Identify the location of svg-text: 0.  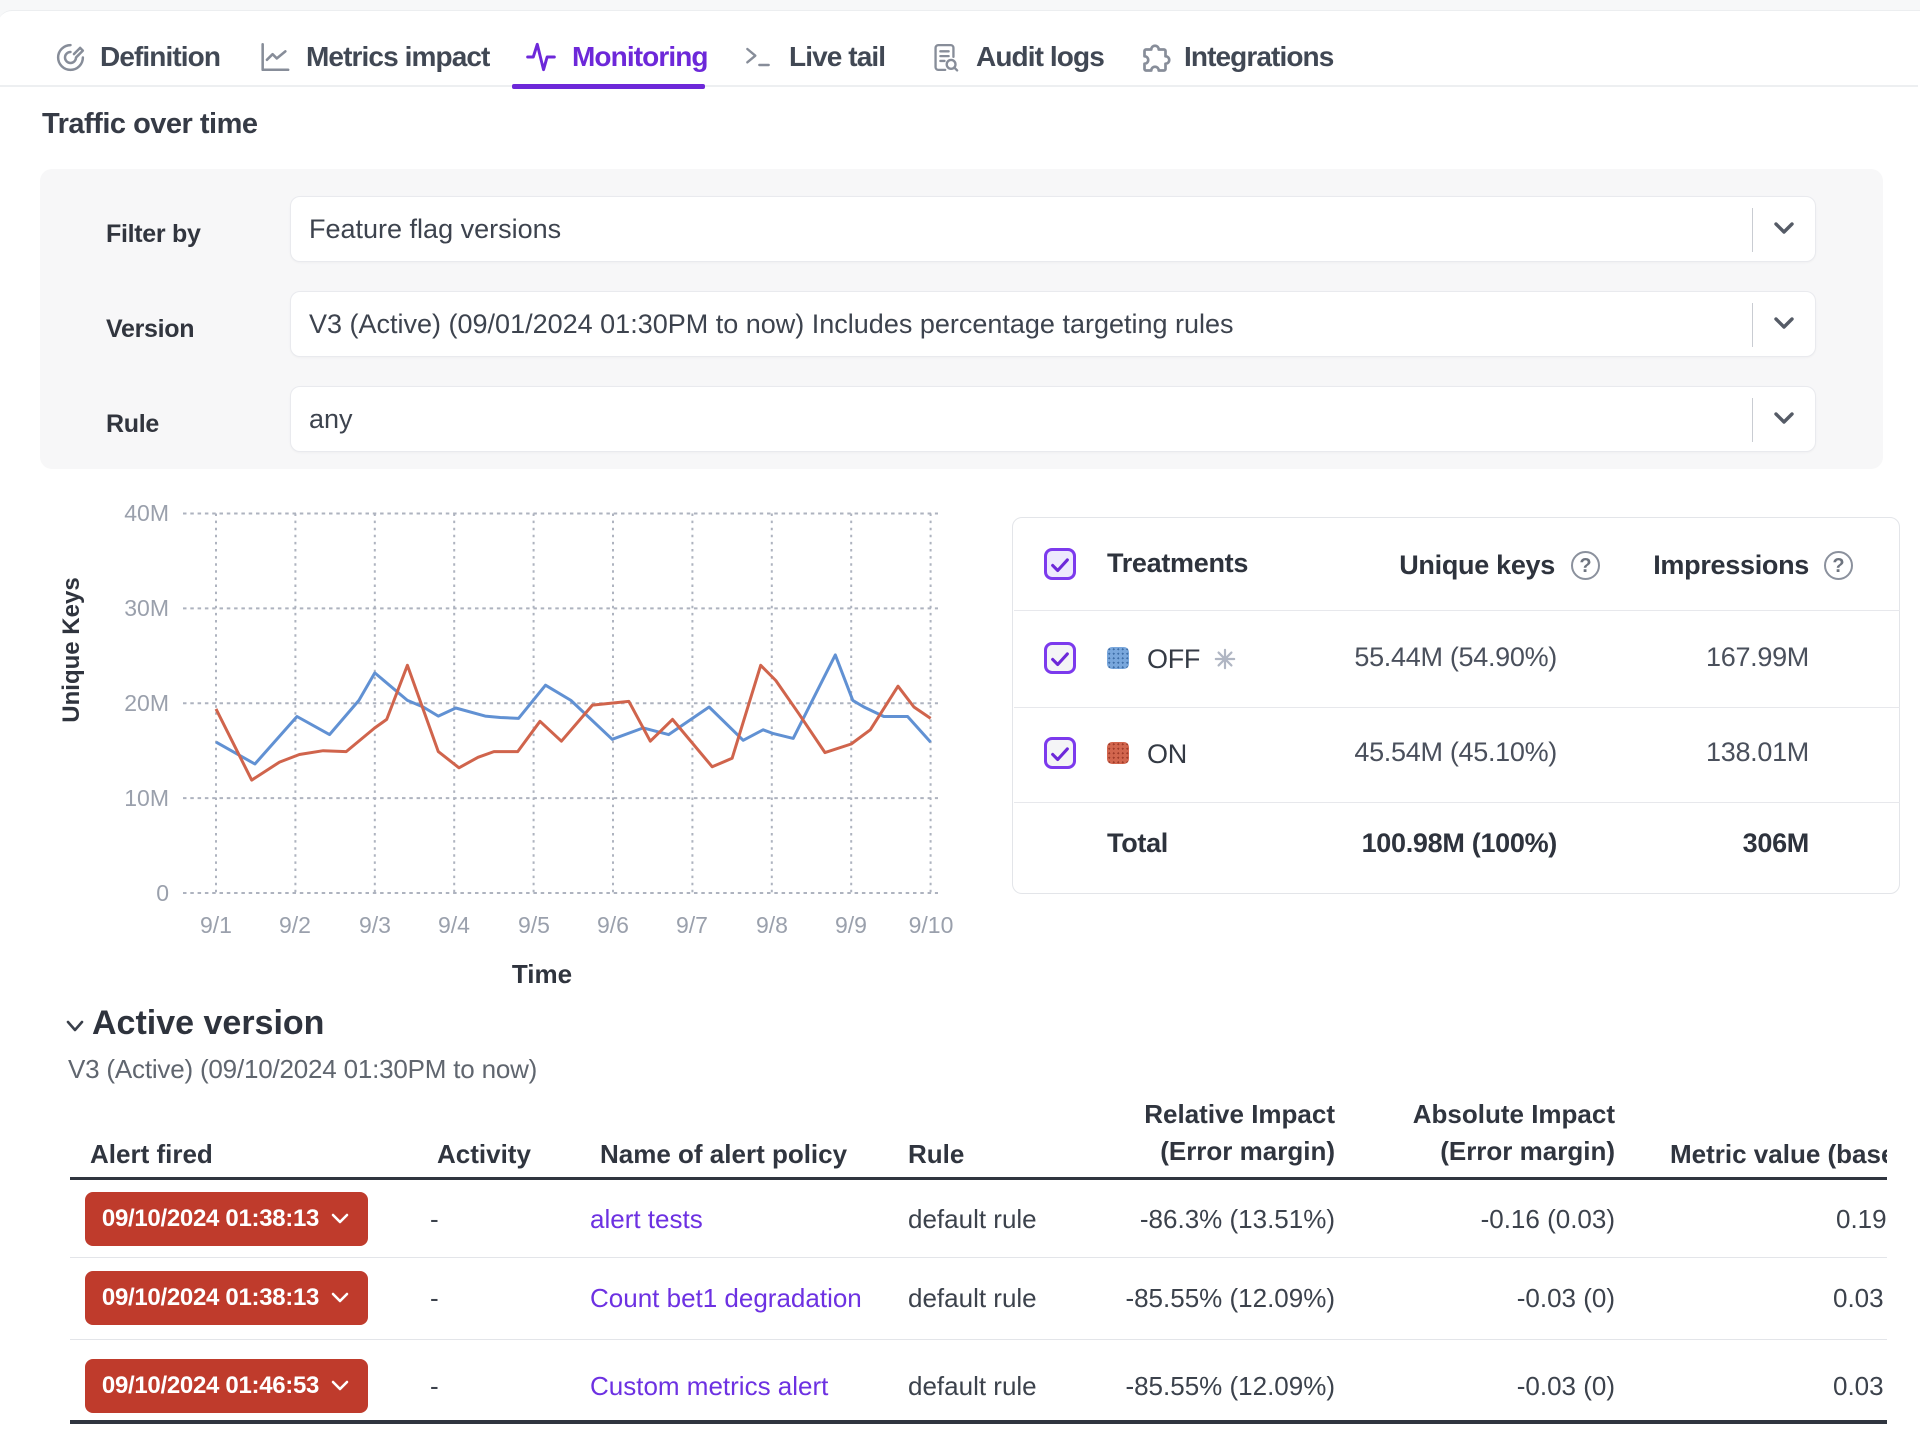
(162, 893).